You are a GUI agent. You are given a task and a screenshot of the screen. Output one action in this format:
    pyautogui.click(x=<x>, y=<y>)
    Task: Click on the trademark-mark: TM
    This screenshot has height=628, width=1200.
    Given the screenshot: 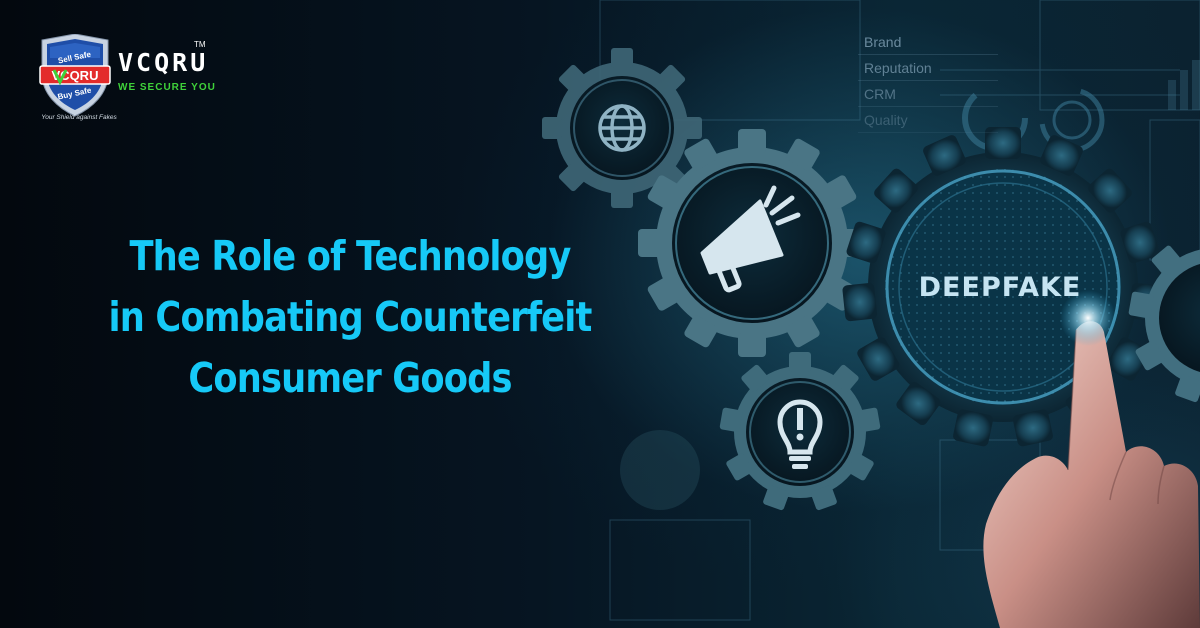 What is the action you would take?
    pyautogui.click(x=200, y=44)
    